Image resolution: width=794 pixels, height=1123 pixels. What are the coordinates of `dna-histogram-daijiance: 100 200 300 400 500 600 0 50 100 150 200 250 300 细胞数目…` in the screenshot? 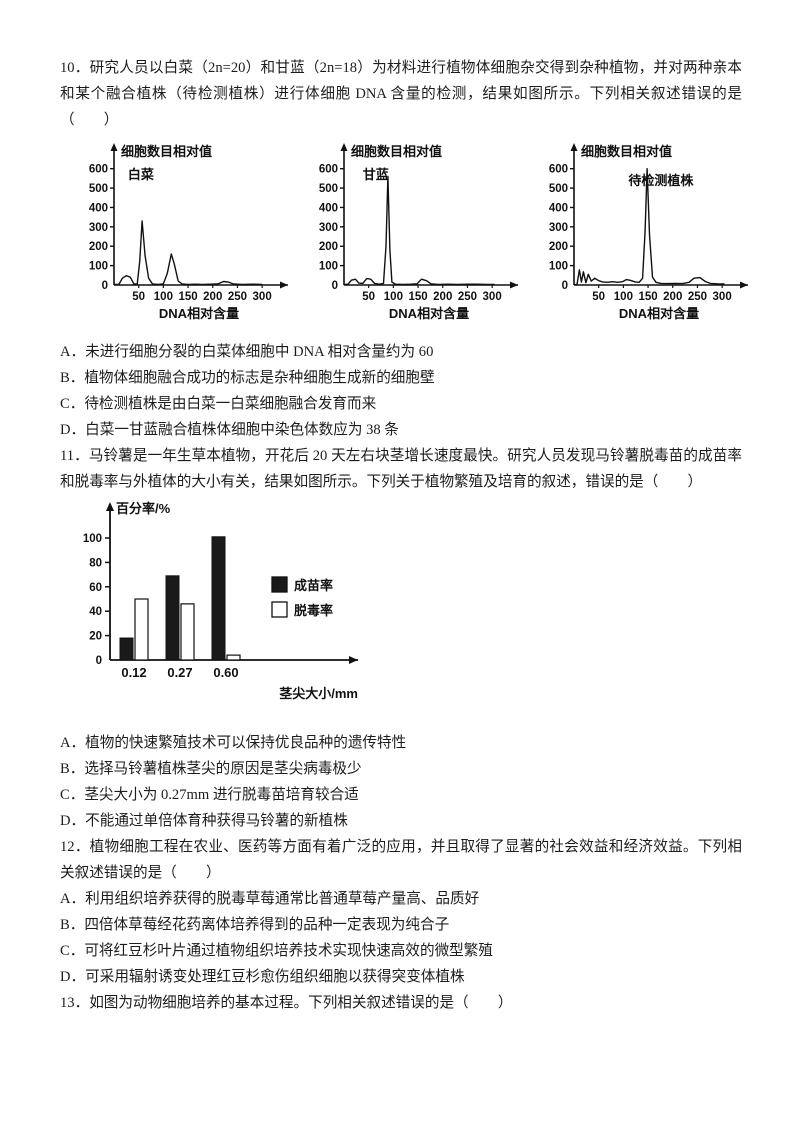 It's located at (648, 235).